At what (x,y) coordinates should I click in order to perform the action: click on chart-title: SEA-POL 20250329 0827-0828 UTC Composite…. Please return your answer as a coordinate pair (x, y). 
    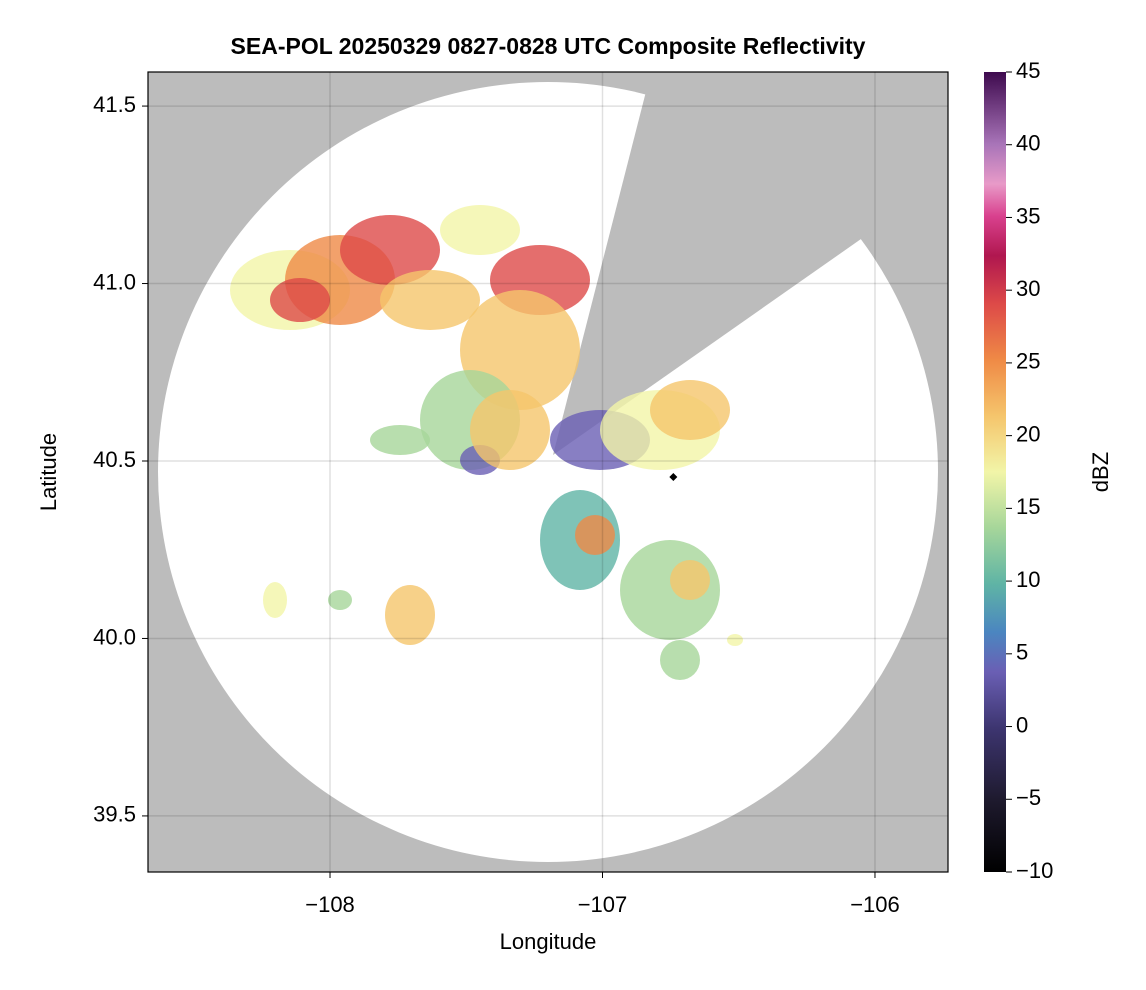
    Looking at the image, I should click on (548, 46).